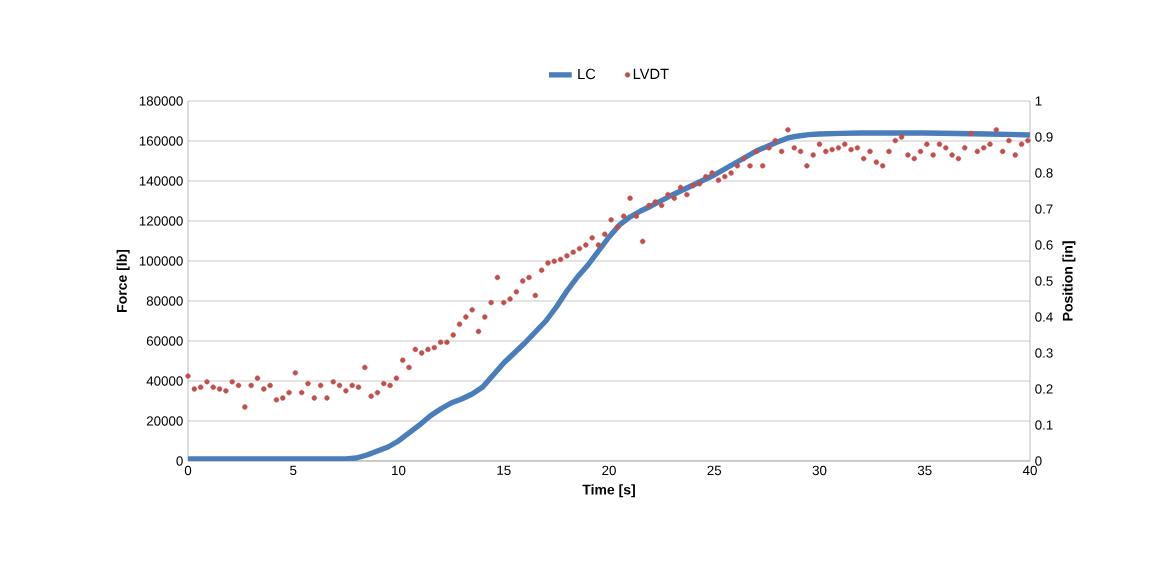 The width and height of the screenshot is (1164, 588). I want to click on x-tick-label: 30, so click(819, 470).